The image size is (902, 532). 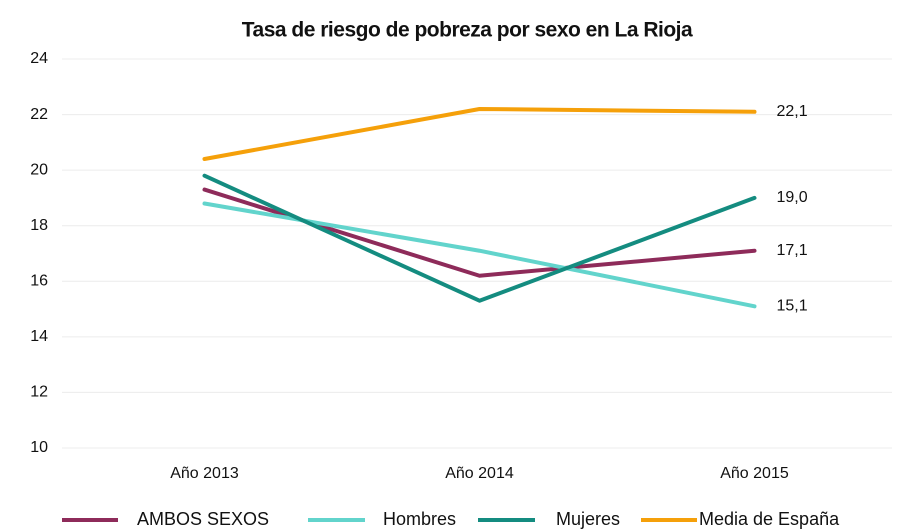 What do you see at coordinates (39, 225) in the screenshot?
I see `y-tick-label: 18` at bounding box center [39, 225].